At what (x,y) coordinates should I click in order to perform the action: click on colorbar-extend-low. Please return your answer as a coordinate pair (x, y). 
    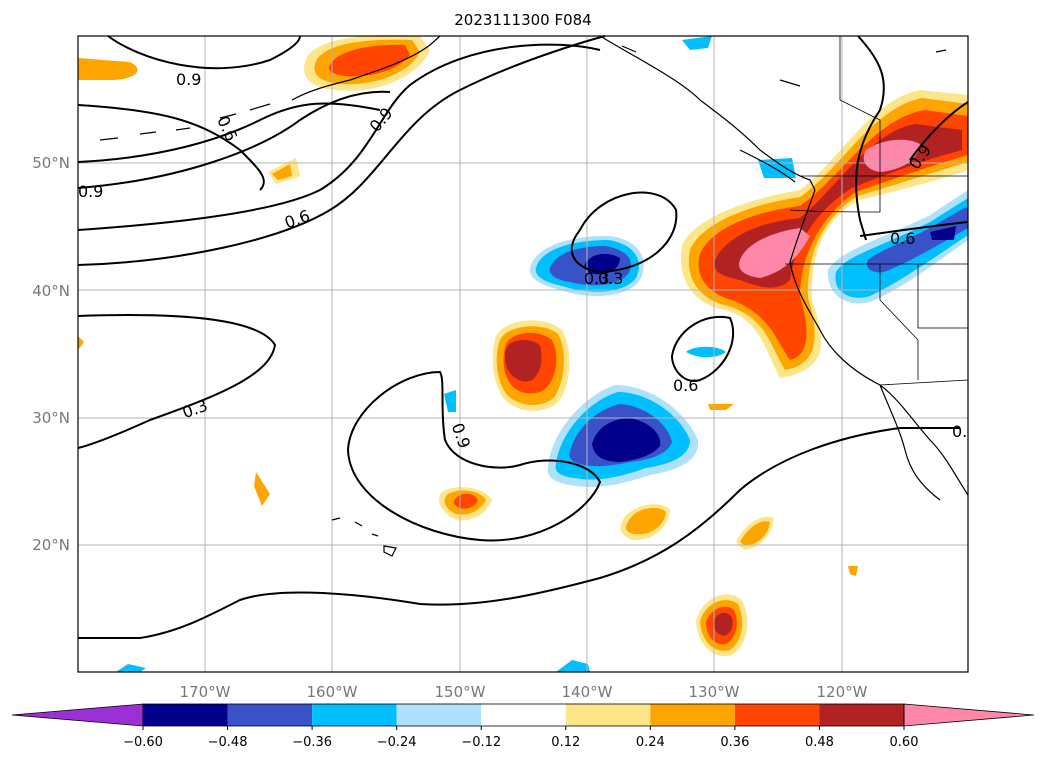
    Looking at the image, I should click on (77, 715).